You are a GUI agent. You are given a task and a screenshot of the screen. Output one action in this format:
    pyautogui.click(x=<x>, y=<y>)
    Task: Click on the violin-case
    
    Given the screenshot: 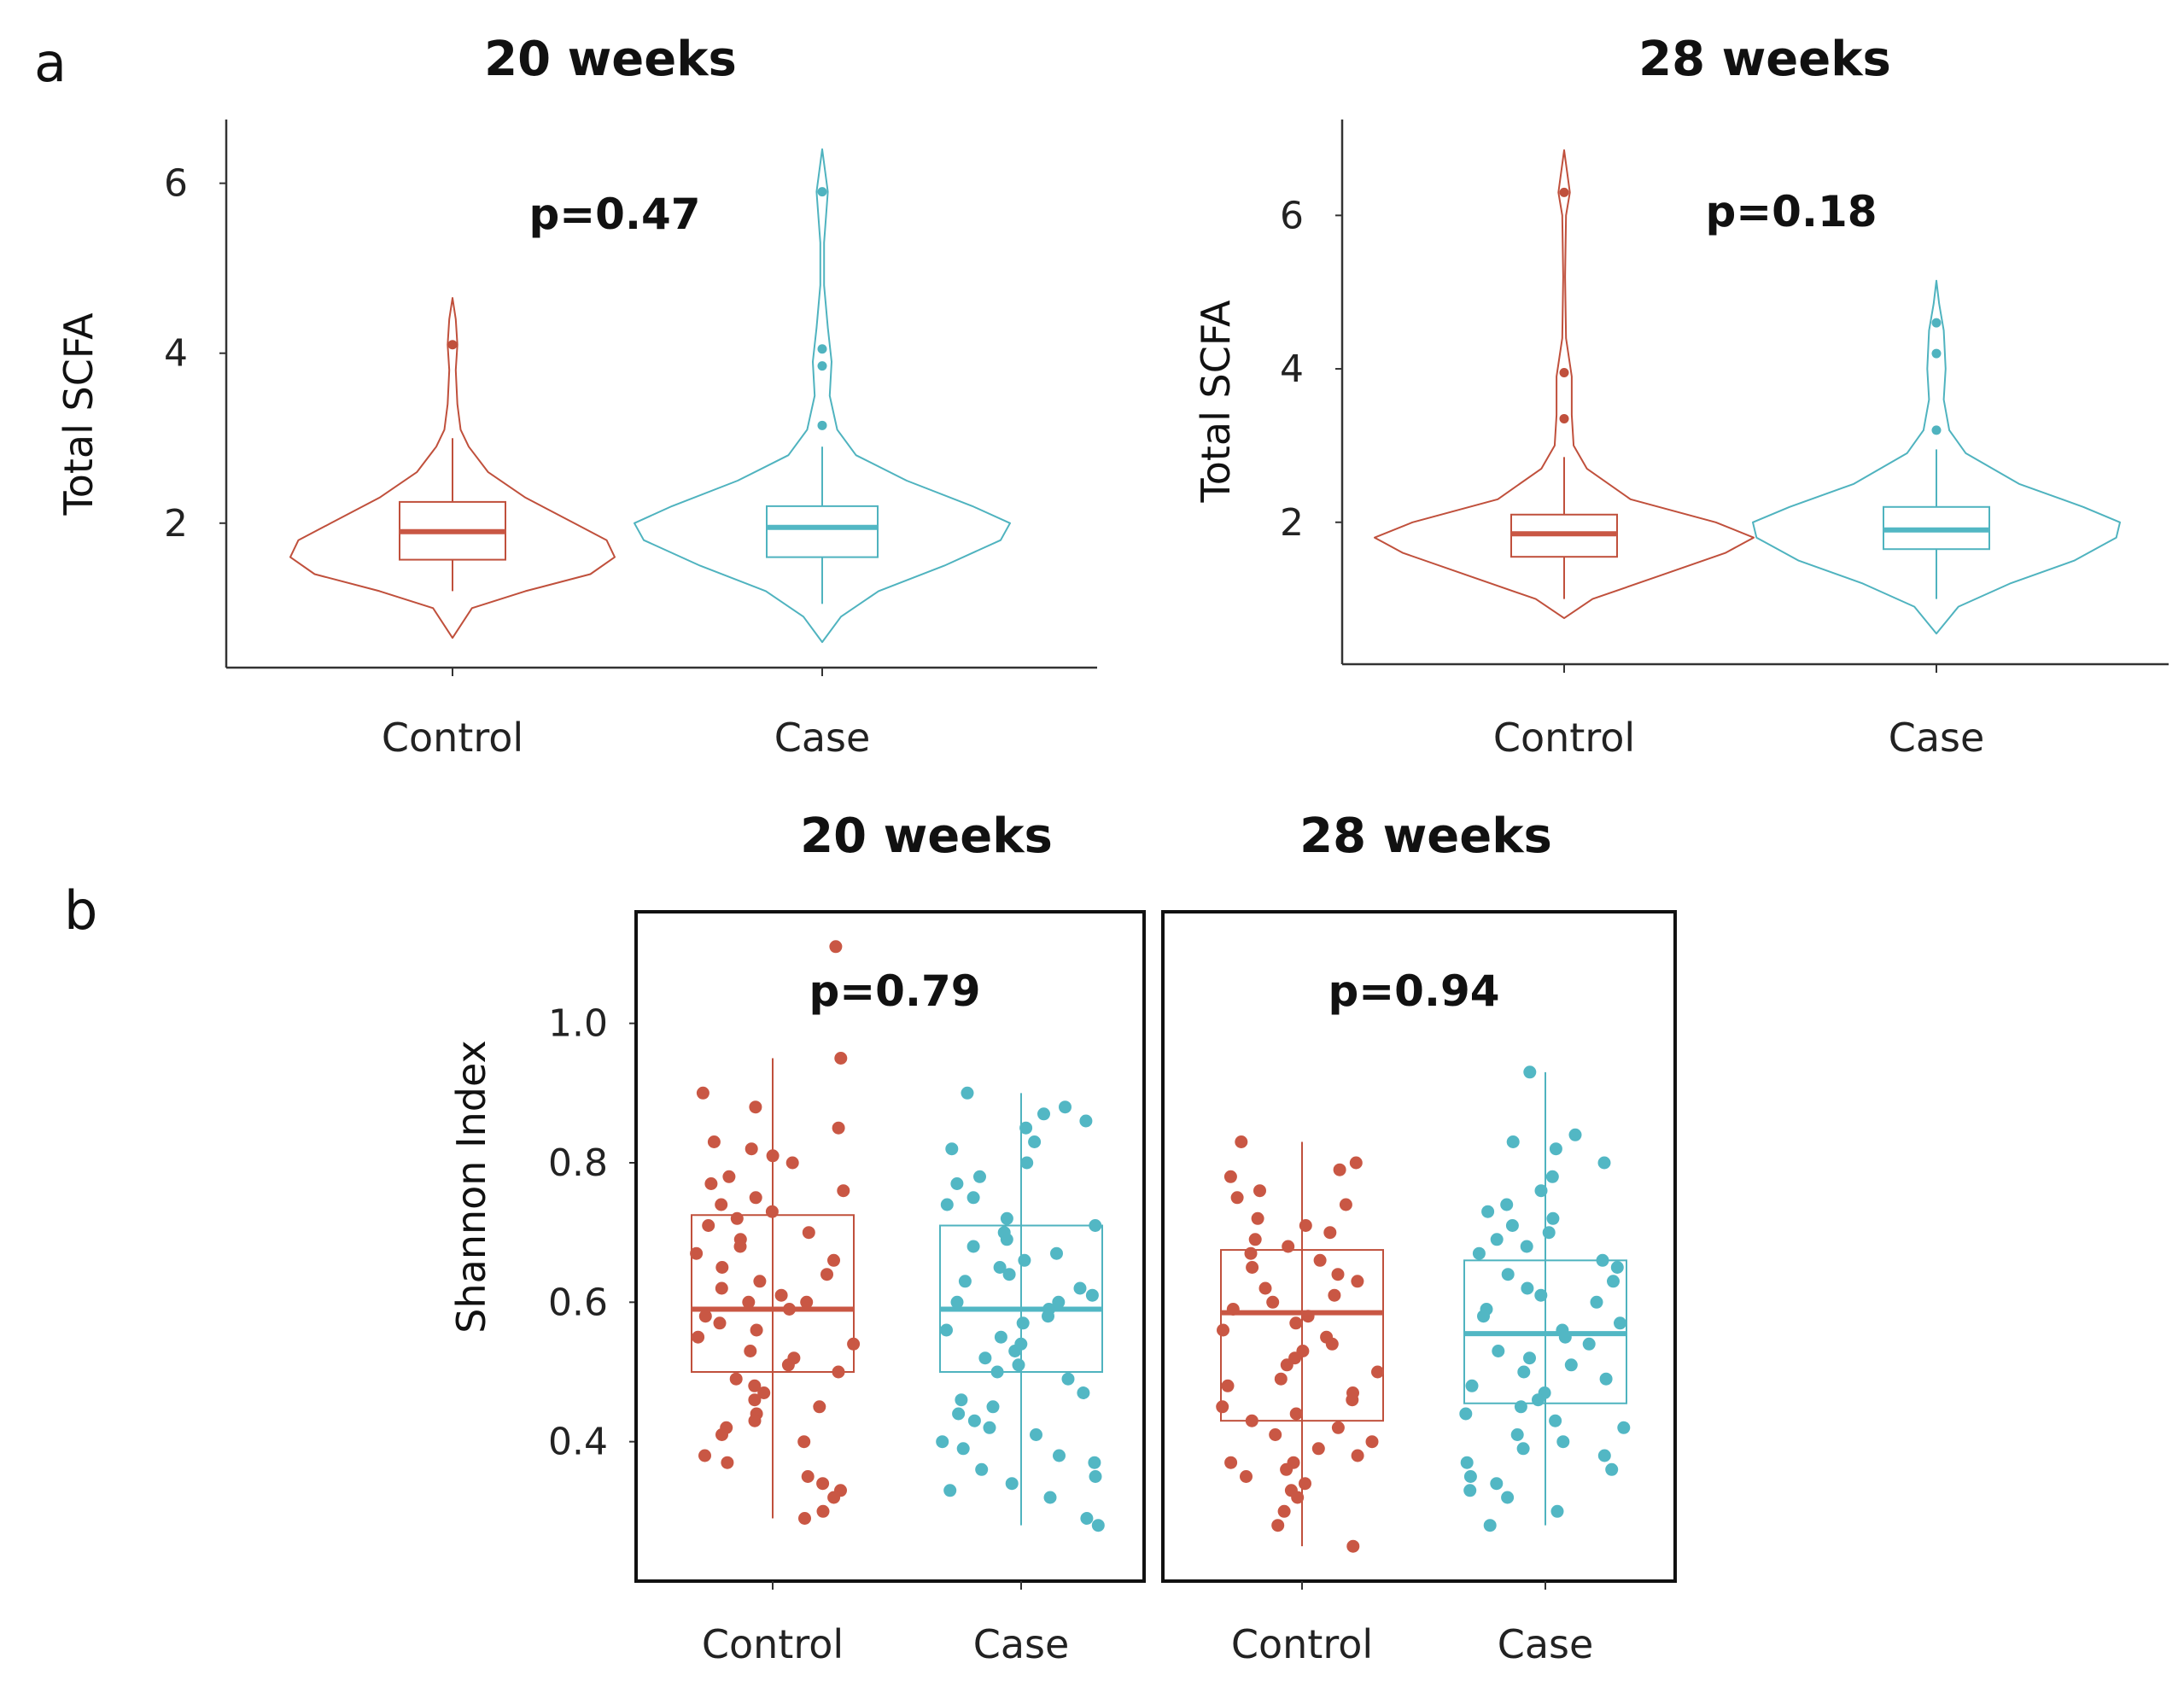 What is the action you would take?
    pyautogui.click(x=822, y=396)
    